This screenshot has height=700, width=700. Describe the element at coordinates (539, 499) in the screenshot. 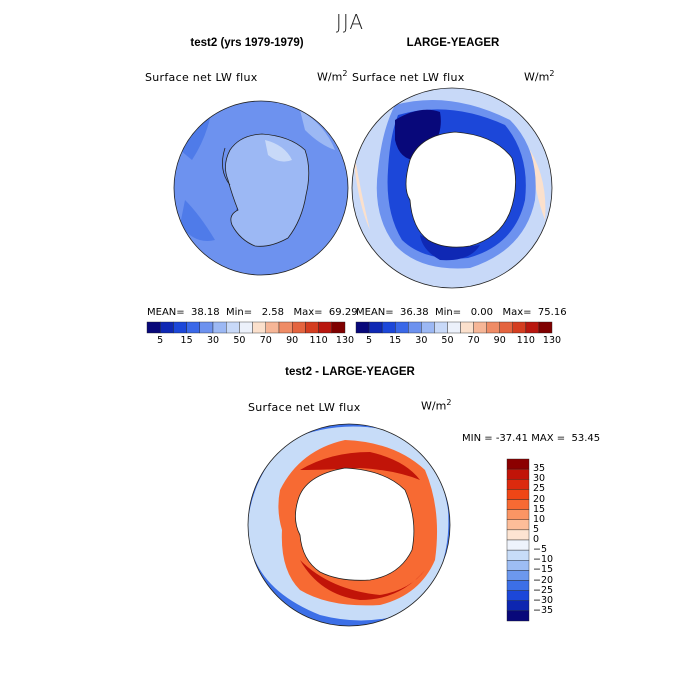

I see `colorbar-tick-label: 20` at that location.